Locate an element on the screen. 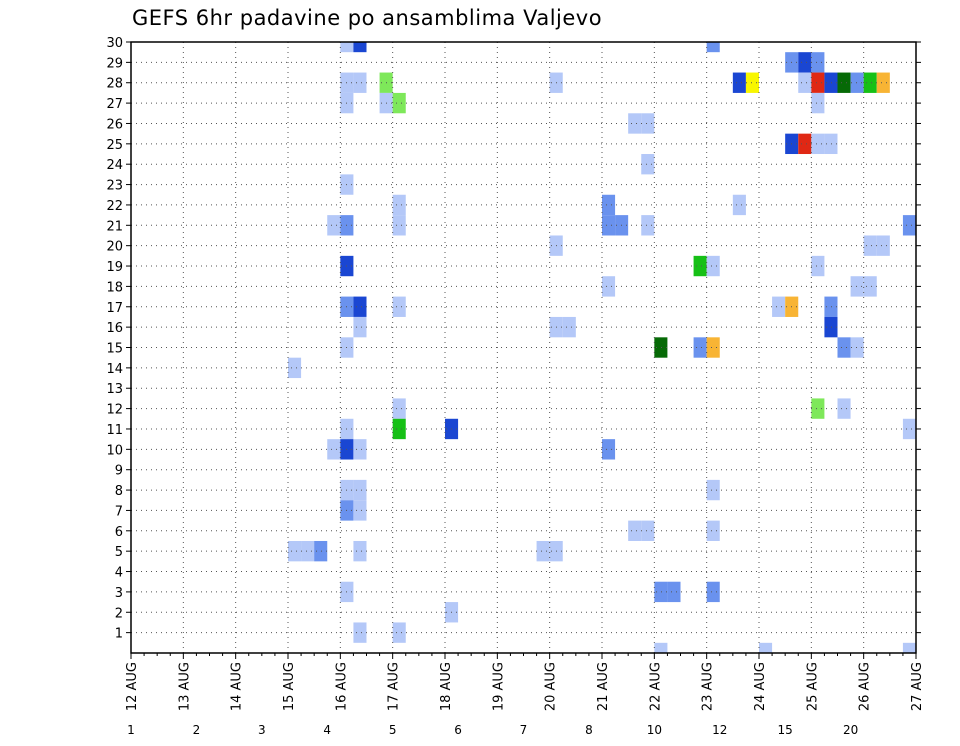 This screenshot has width=960, height=746. y-tick-label: 13 is located at coordinates (114, 389).